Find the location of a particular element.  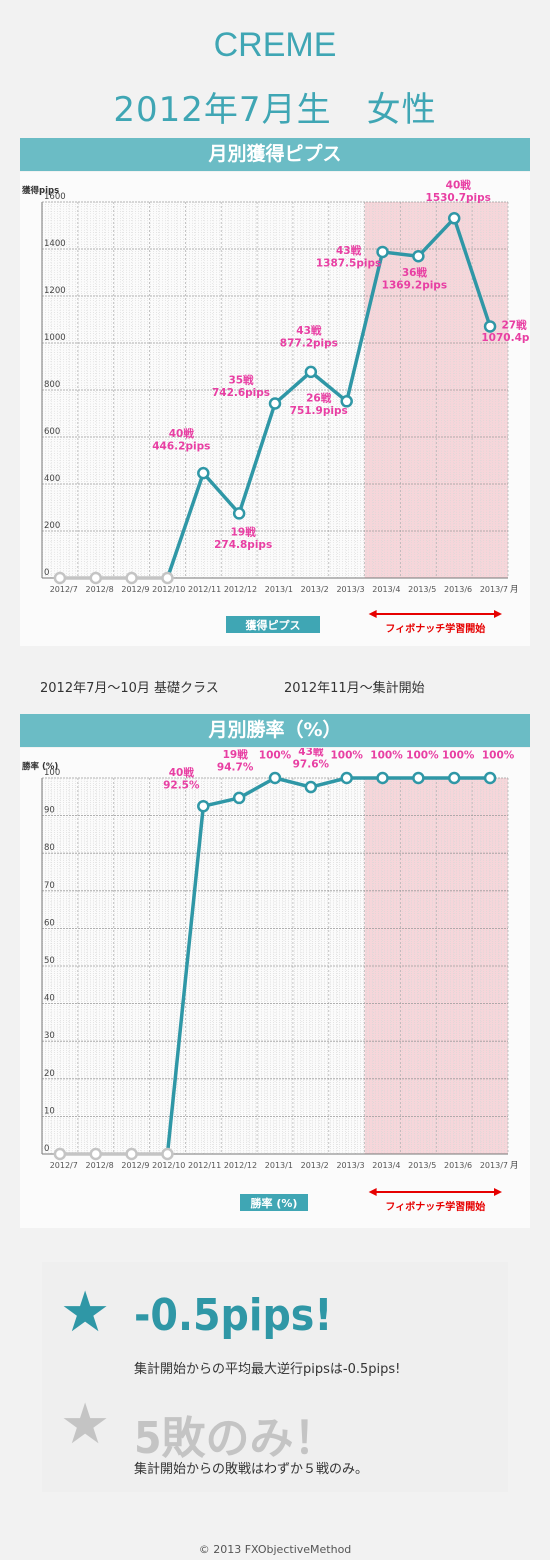

annotation-arrow-left-head is located at coordinates (372, 1192).